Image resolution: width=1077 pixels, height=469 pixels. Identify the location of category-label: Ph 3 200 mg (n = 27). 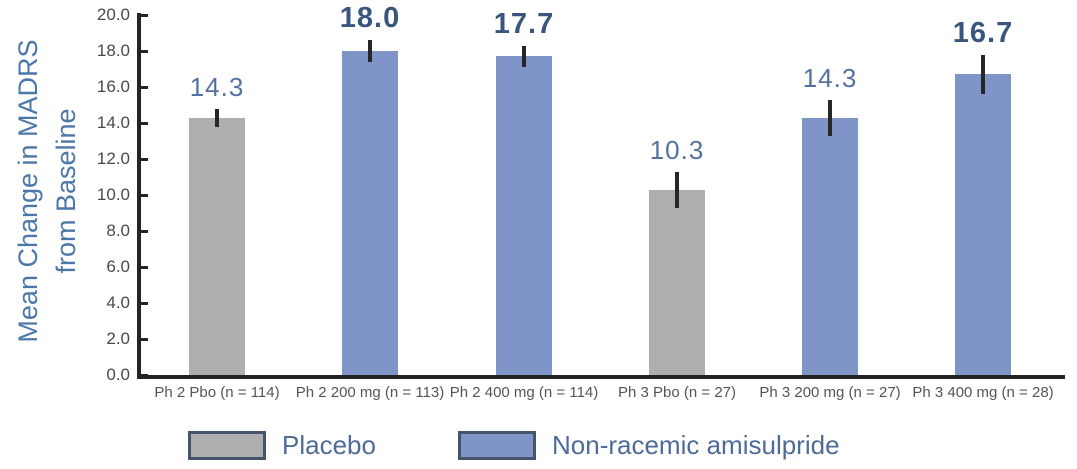
(830, 392).